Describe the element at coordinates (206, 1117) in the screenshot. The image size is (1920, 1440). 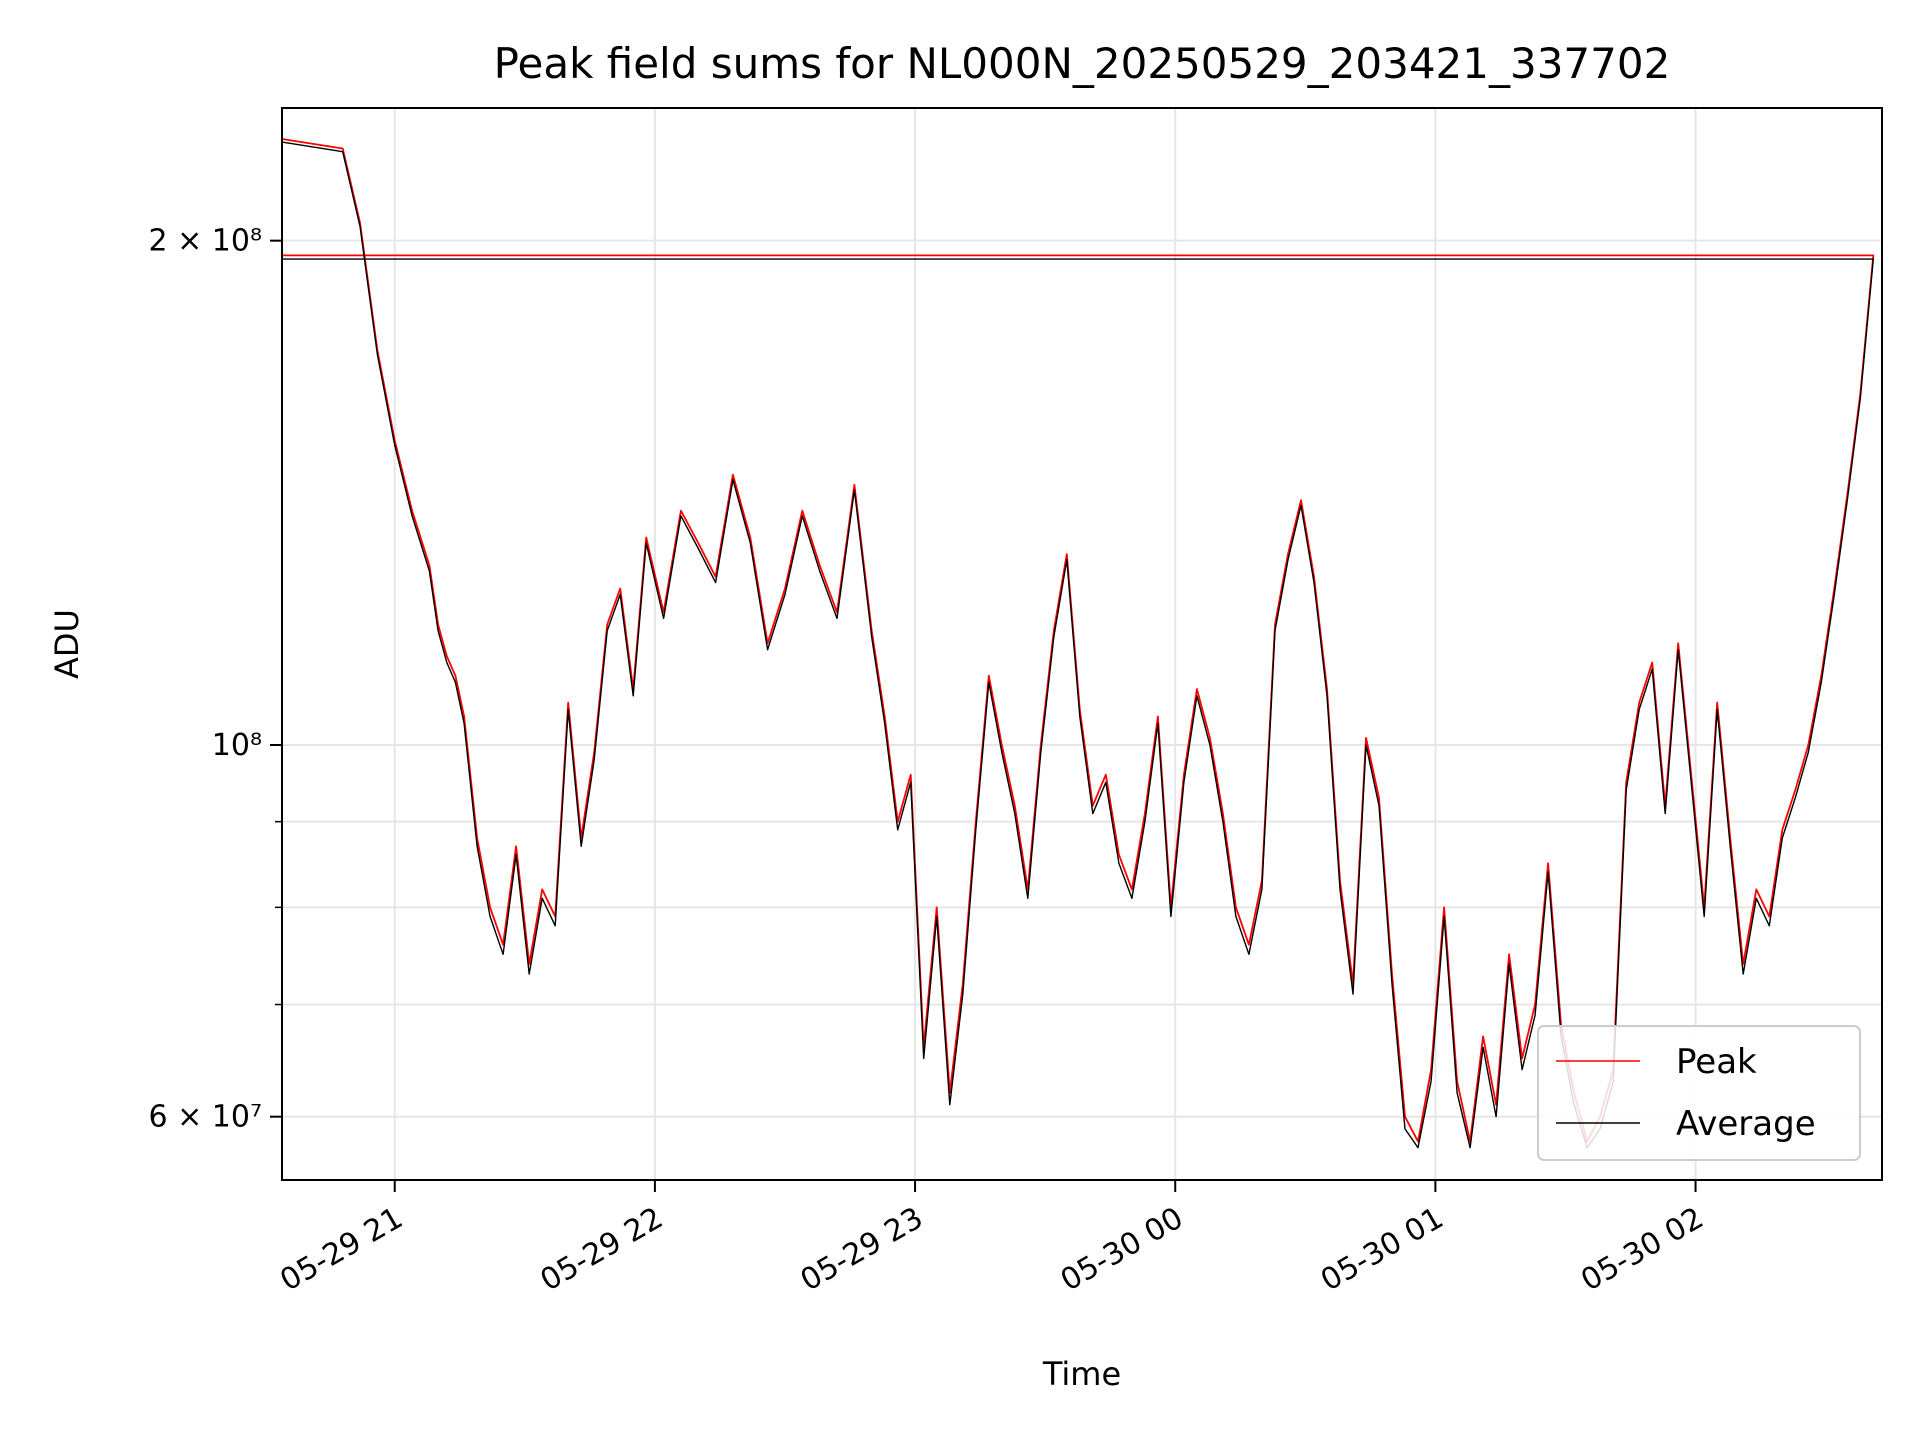
I see `y-tick-label: 6 × 10⁷` at that location.